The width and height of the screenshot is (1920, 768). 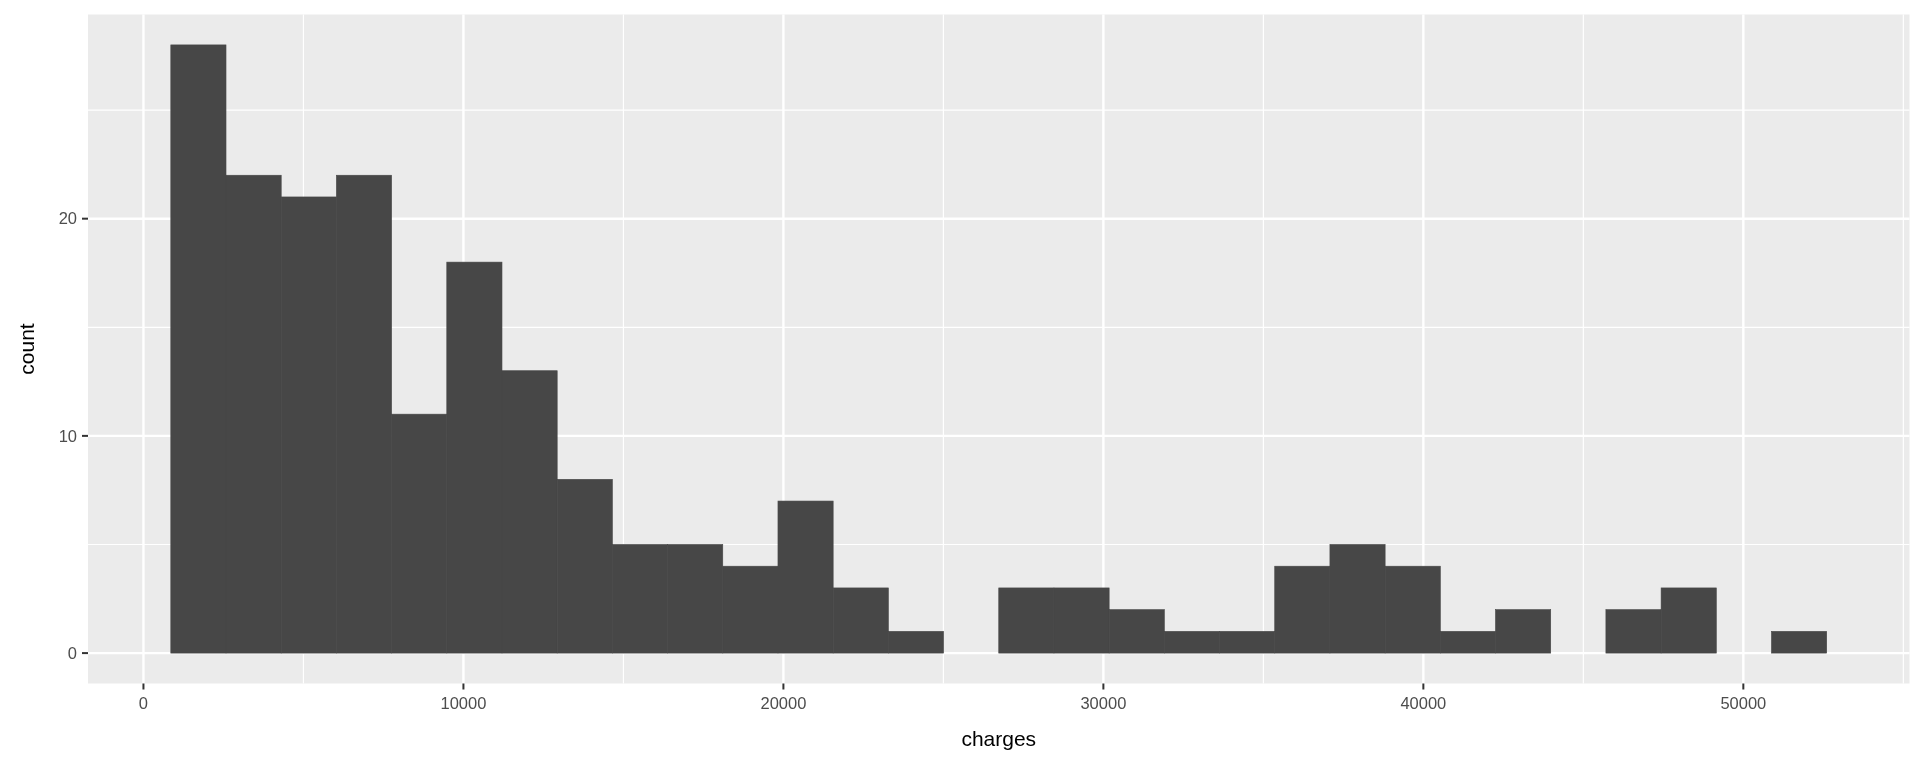 I want to click on x-tick-label: 0, so click(x=143, y=702).